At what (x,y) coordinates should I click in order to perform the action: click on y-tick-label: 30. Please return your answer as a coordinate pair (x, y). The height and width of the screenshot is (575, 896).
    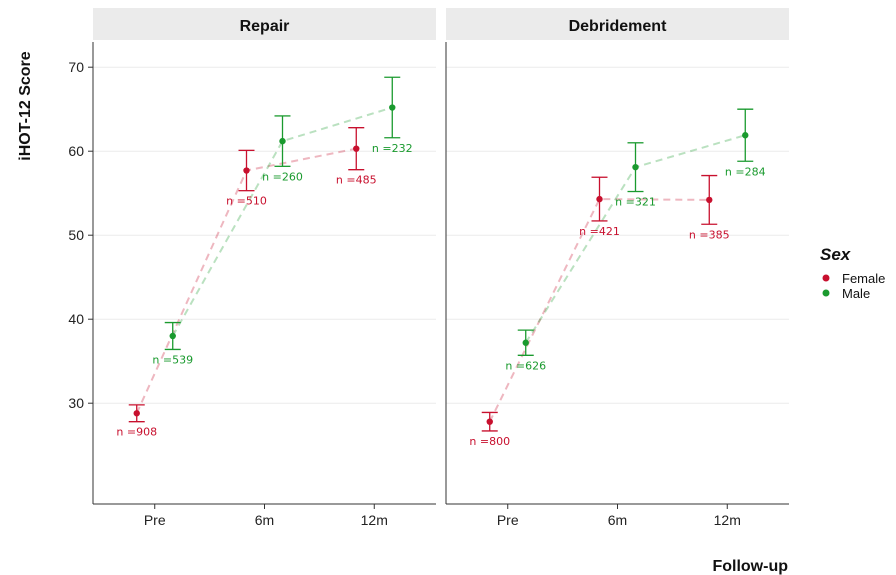
    Looking at the image, I should click on (76, 403).